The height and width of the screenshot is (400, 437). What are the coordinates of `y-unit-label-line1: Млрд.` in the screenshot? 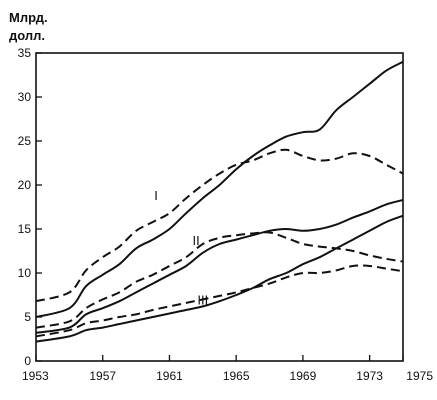 It's located at (28, 17).